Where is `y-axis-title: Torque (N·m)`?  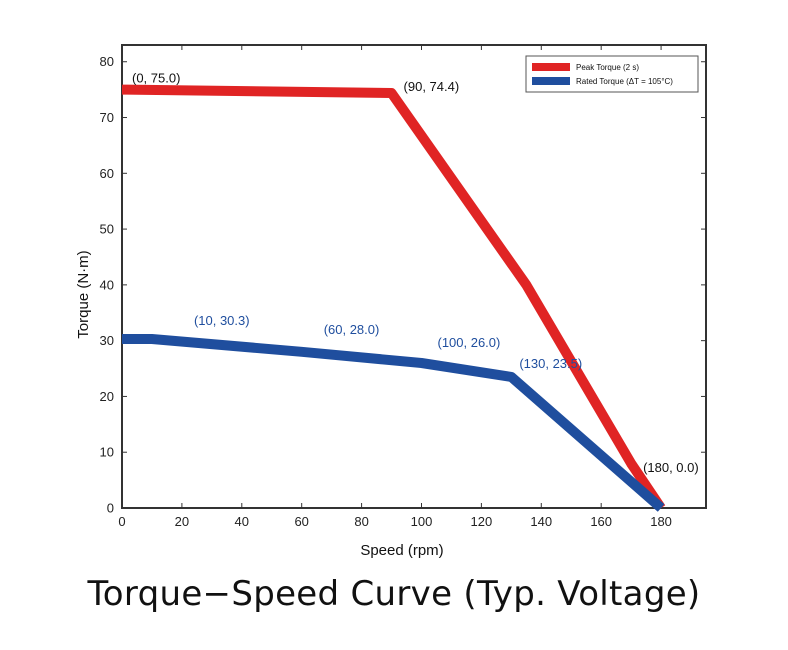
y-axis-title: Torque (N·m) is located at coordinates (83, 294).